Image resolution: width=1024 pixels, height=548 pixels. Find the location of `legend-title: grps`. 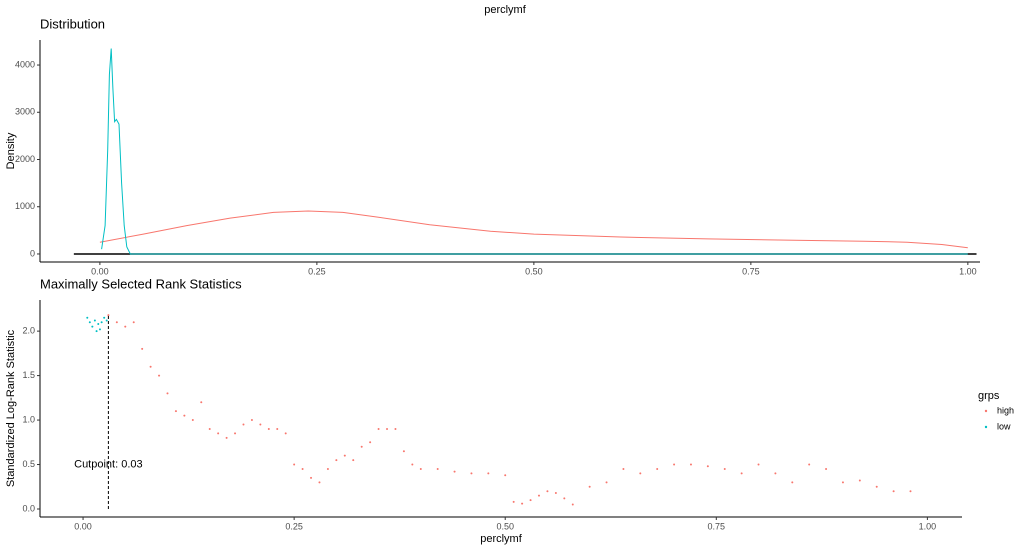

legend-title: grps is located at coordinates (989, 396).